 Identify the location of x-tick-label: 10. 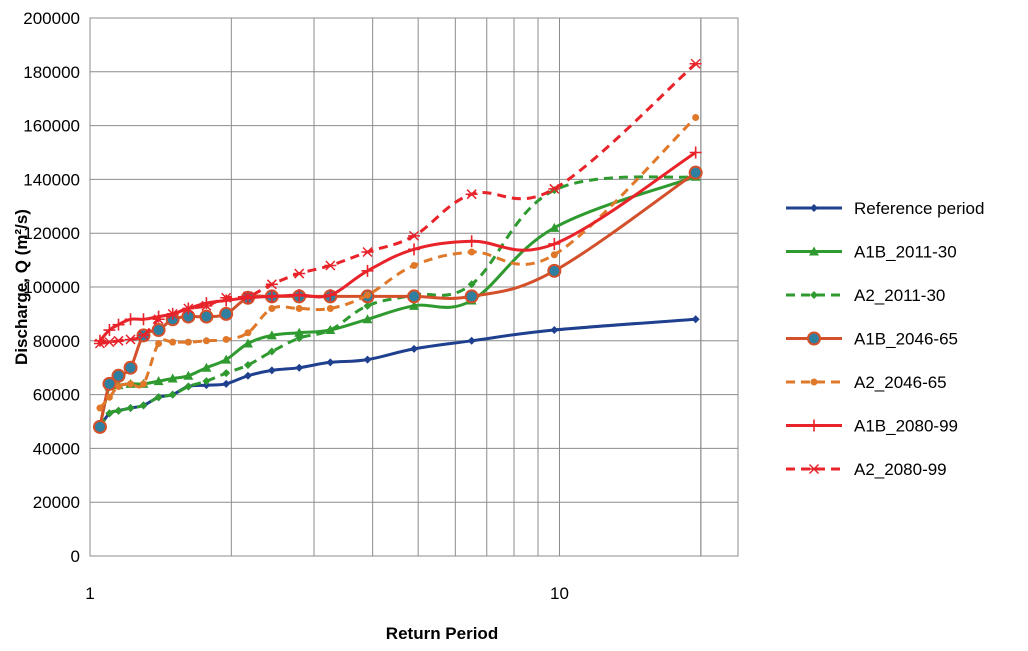
(559, 593).